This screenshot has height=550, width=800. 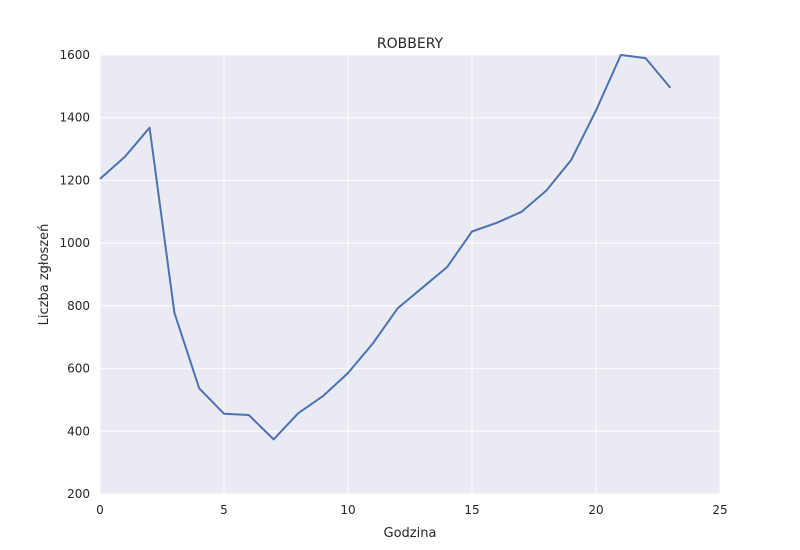 What do you see at coordinates (44, 275) in the screenshot?
I see `y-axis-label: Liczba zgłoszeń` at bounding box center [44, 275].